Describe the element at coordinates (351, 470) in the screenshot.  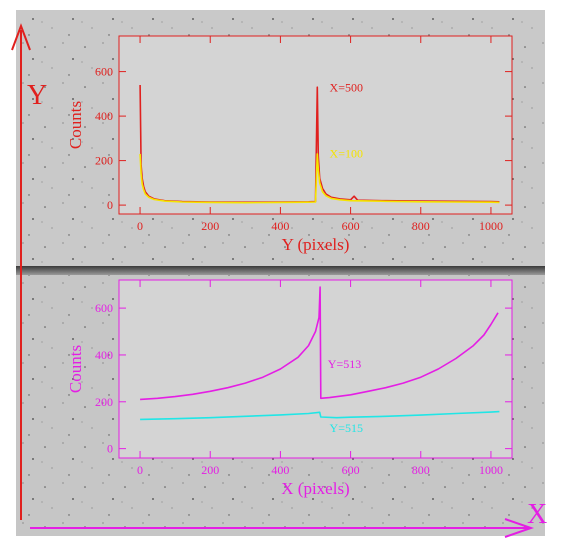
I see `chart1-x-tick-label: 600` at that location.